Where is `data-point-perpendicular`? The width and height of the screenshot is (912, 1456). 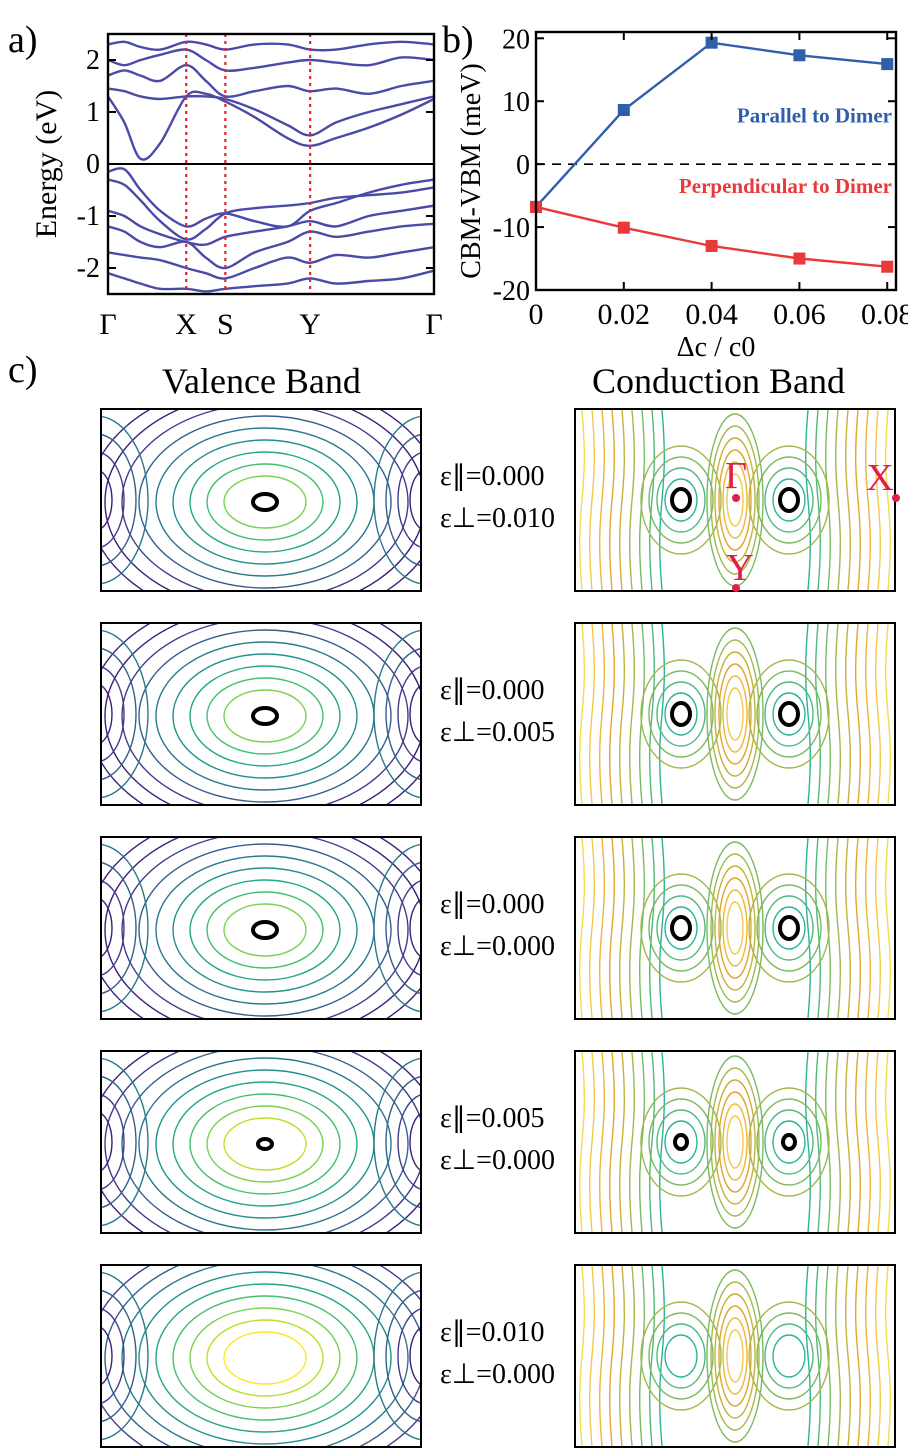 data-point-perpendicular is located at coordinates (711, 245).